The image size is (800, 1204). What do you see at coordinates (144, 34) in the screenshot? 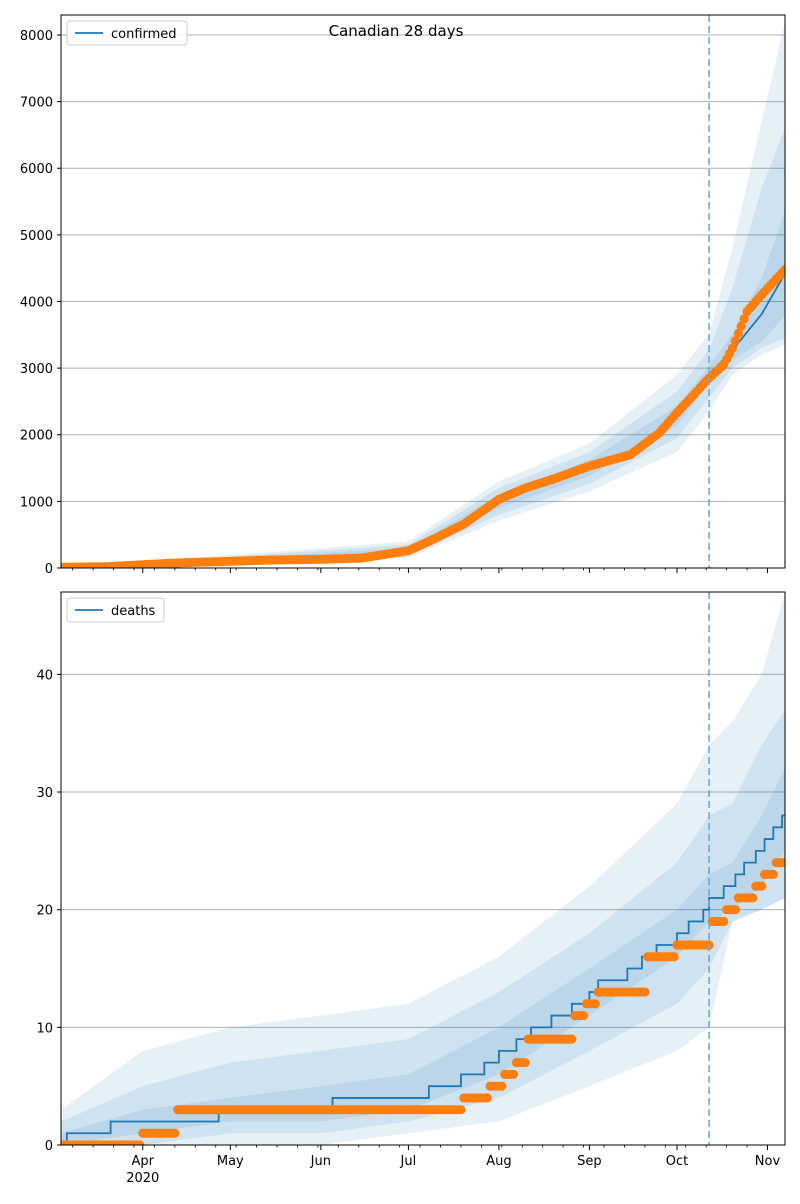
I see `legend-label: confirmed` at bounding box center [144, 34].